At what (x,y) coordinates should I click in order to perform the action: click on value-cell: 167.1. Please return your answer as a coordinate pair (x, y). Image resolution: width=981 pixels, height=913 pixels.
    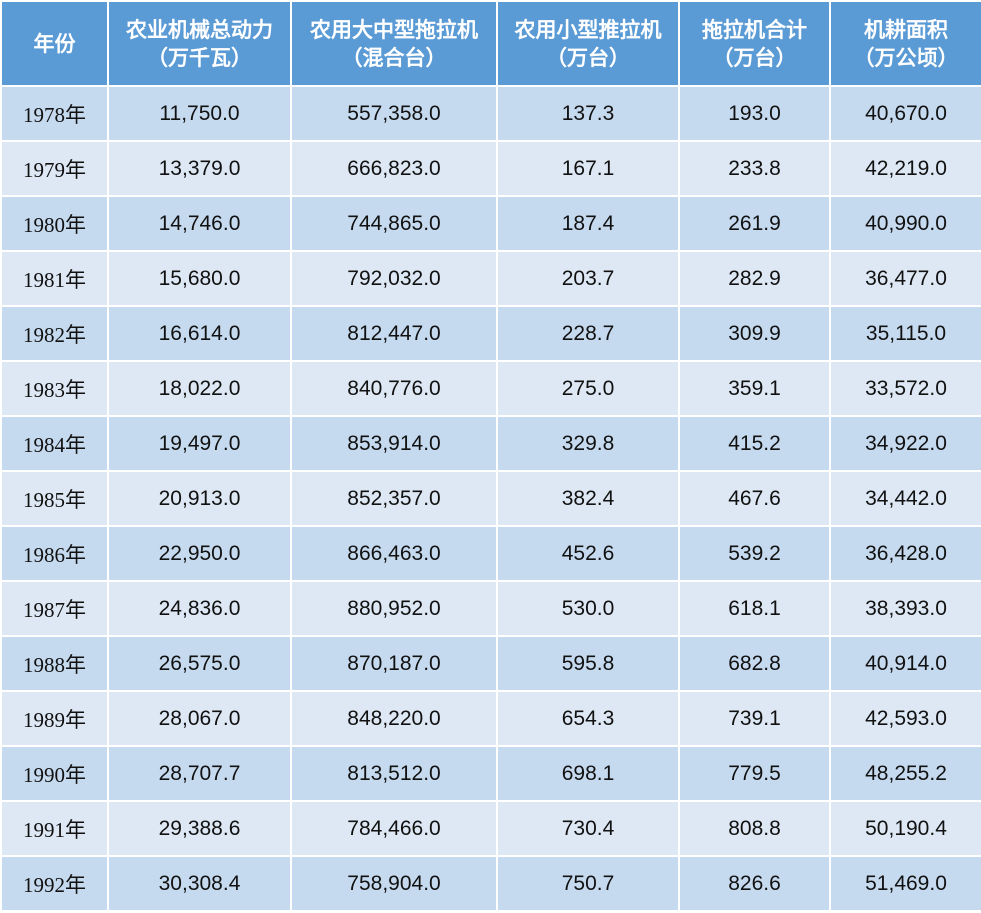
    Looking at the image, I should click on (588, 168).